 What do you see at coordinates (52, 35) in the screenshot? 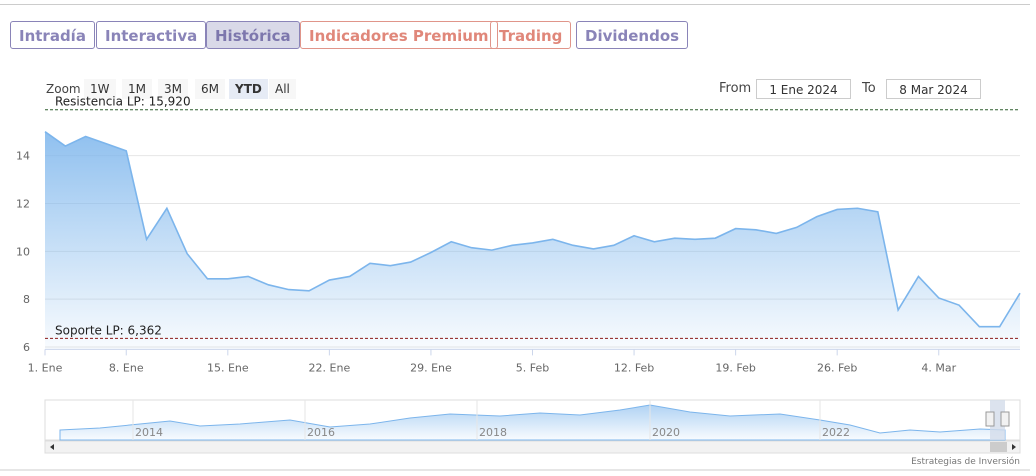
I see `tab: Intradía` at bounding box center [52, 35].